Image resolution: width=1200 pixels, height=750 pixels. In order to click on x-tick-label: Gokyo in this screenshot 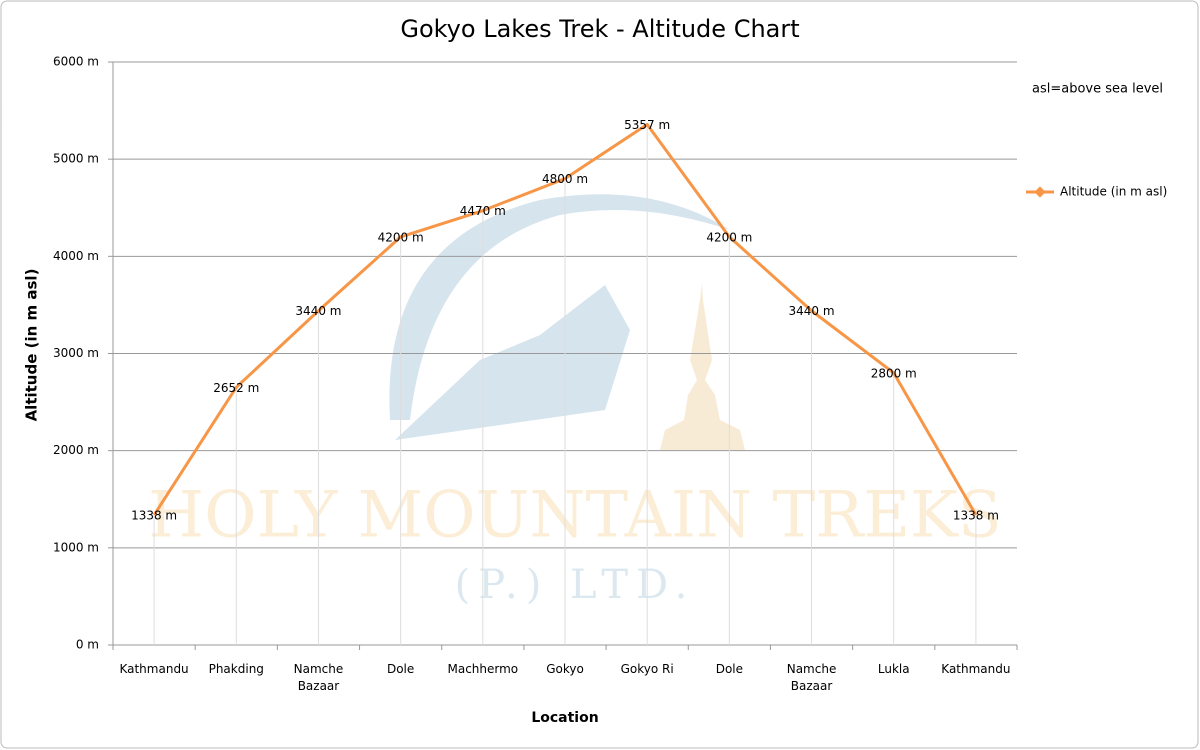, I will do `click(565, 669)`.